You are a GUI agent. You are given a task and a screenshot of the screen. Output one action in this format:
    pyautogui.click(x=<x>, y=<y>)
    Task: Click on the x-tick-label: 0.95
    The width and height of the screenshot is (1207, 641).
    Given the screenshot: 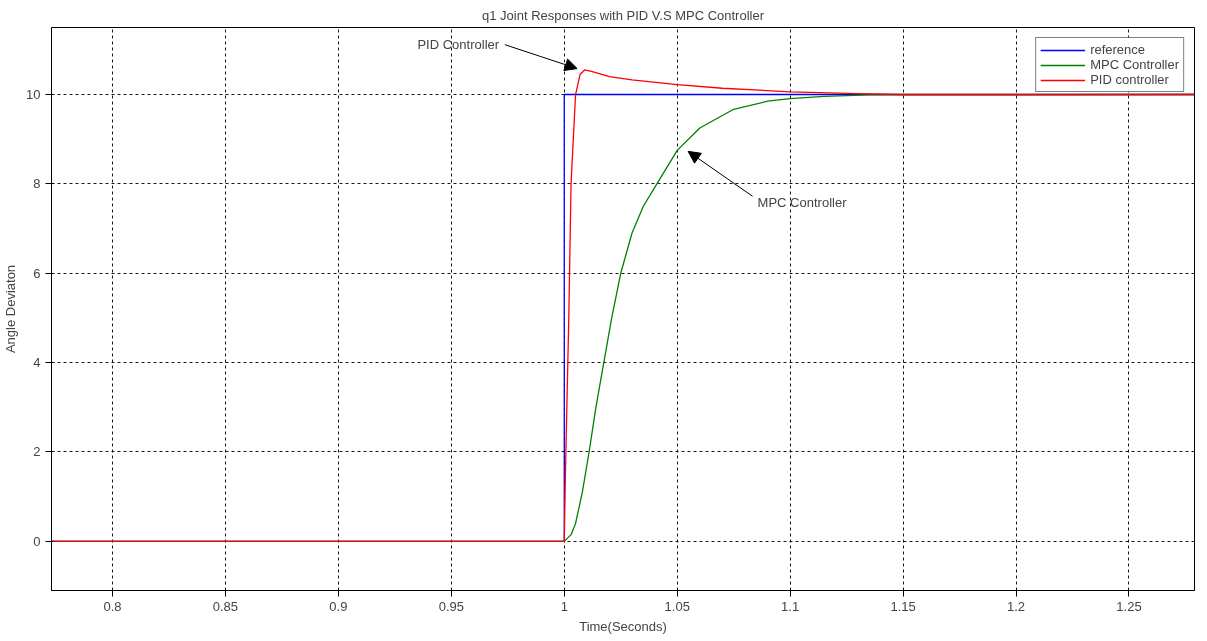 What is the action you would take?
    pyautogui.click(x=451, y=606)
    